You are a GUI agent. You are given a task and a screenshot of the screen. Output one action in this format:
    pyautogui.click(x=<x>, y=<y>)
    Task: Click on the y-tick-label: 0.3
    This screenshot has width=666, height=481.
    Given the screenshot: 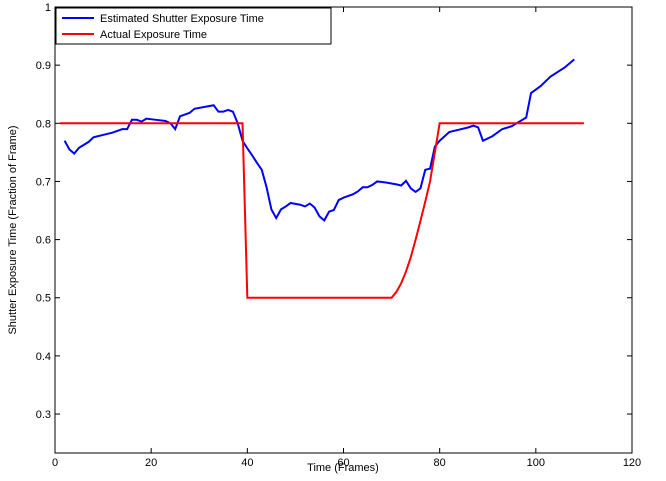 What is the action you would take?
    pyautogui.click(x=43, y=415)
    